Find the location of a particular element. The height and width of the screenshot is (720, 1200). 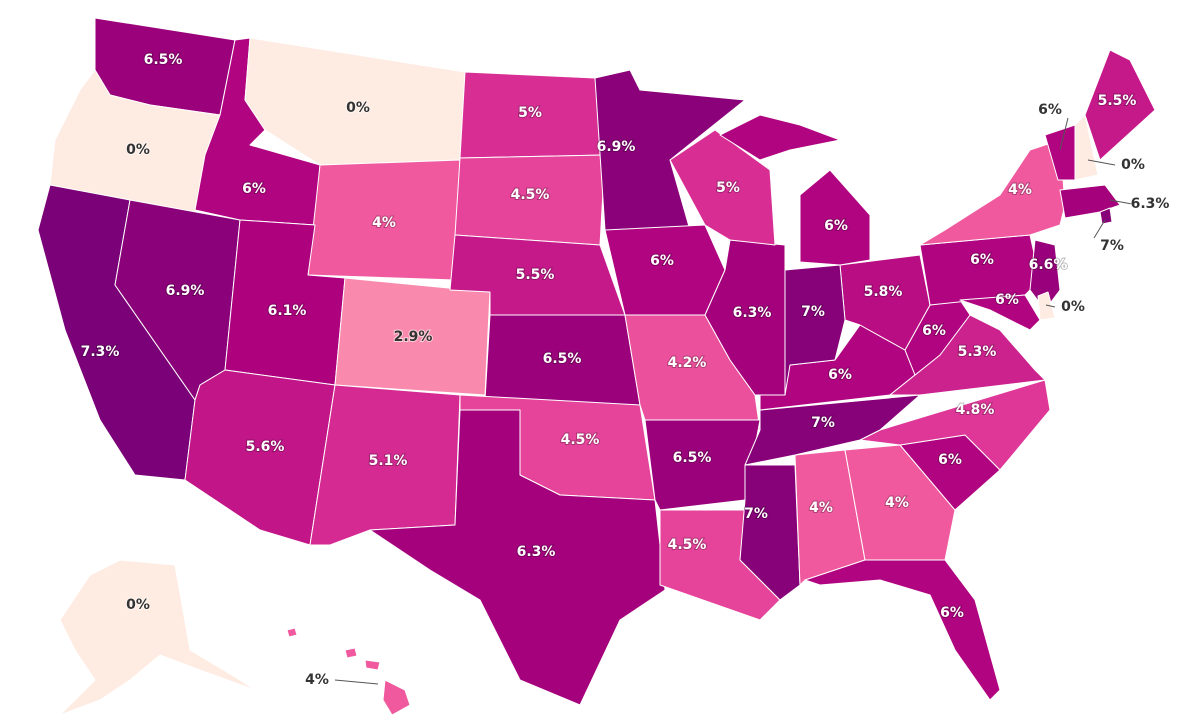

region-label: 6.1% is located at coordinates (287, 311).